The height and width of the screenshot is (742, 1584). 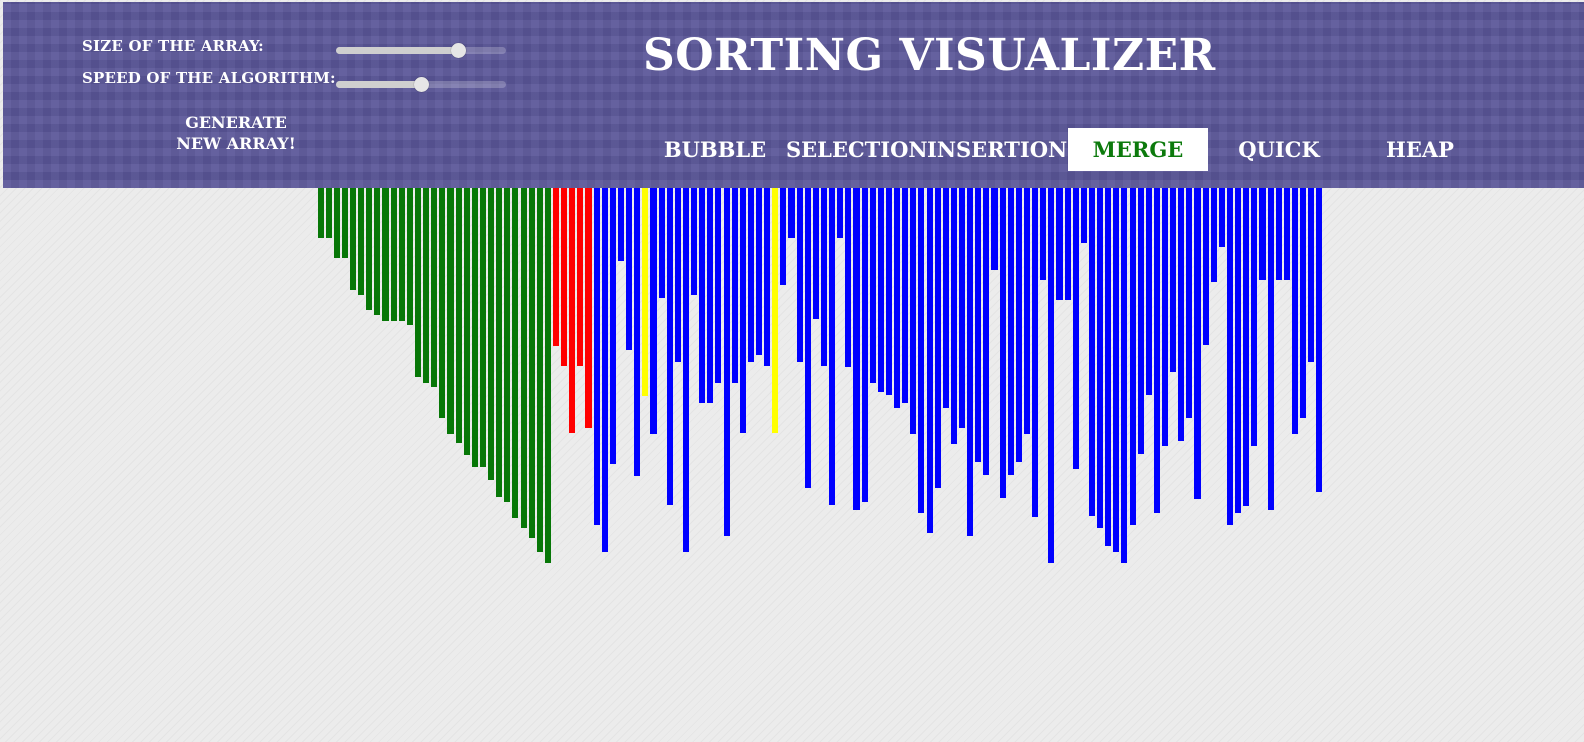 I want to click on size-slider-thumb, so click(x=459, y=50).